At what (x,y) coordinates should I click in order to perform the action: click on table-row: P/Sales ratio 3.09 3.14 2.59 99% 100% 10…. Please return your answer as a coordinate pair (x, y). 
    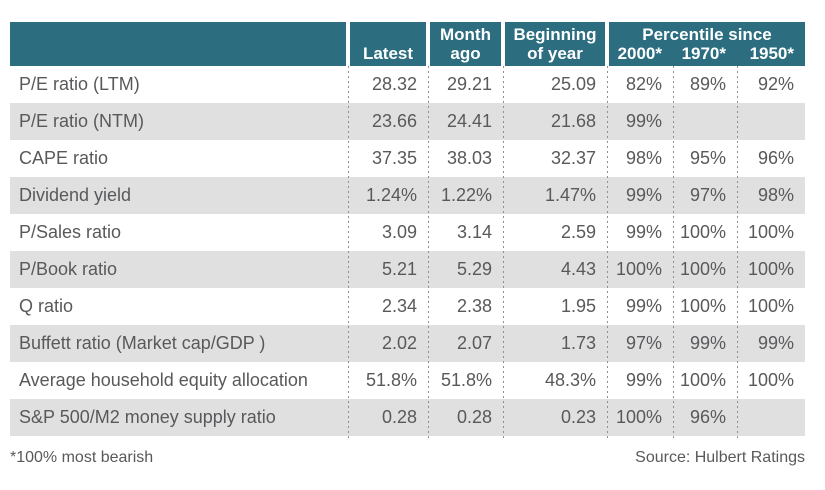
    Looking at the image, I should click on (407, 232).